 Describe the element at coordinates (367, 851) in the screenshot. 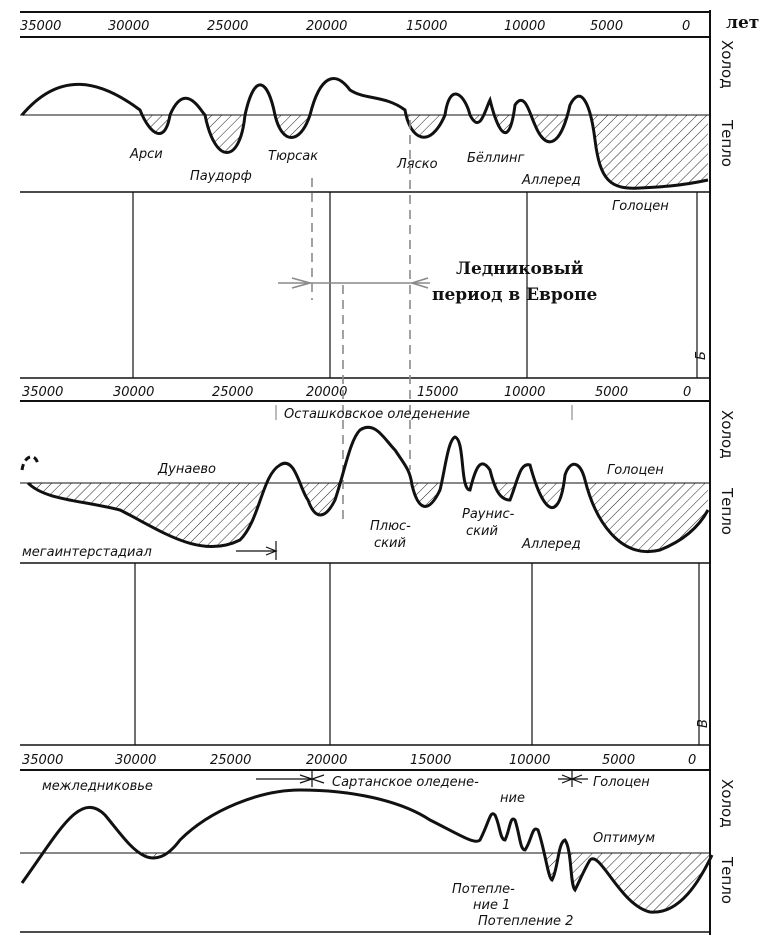

I see `panel-c-curve` at that location.